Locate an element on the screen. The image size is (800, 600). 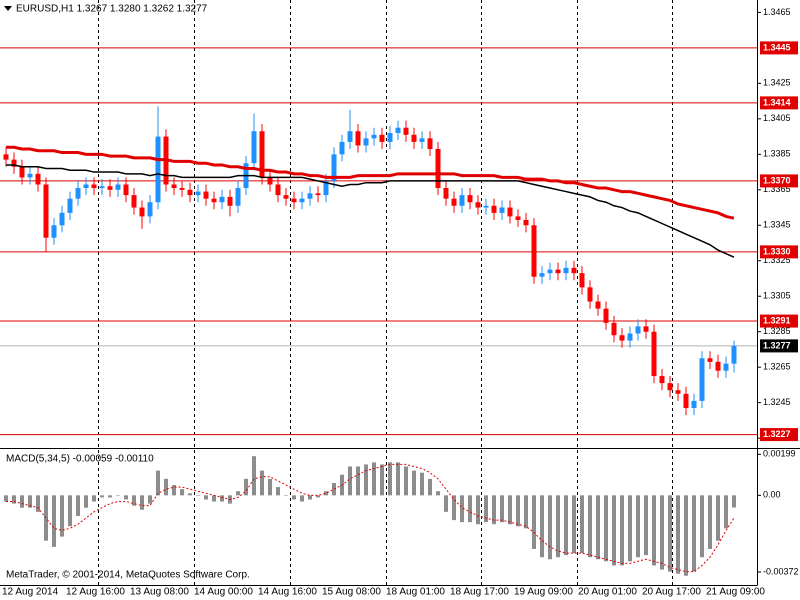
x-tick-label: 12 Aug 16:00 is located at coordinates (95, 592).